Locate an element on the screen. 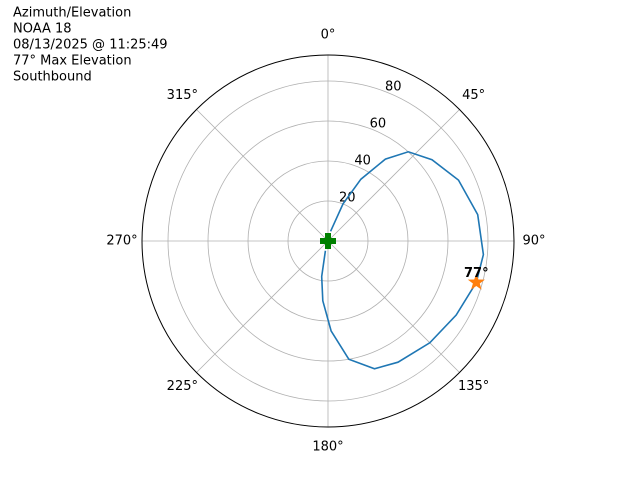  theta-tick-label: 180° is located at coordinates (327, 447).